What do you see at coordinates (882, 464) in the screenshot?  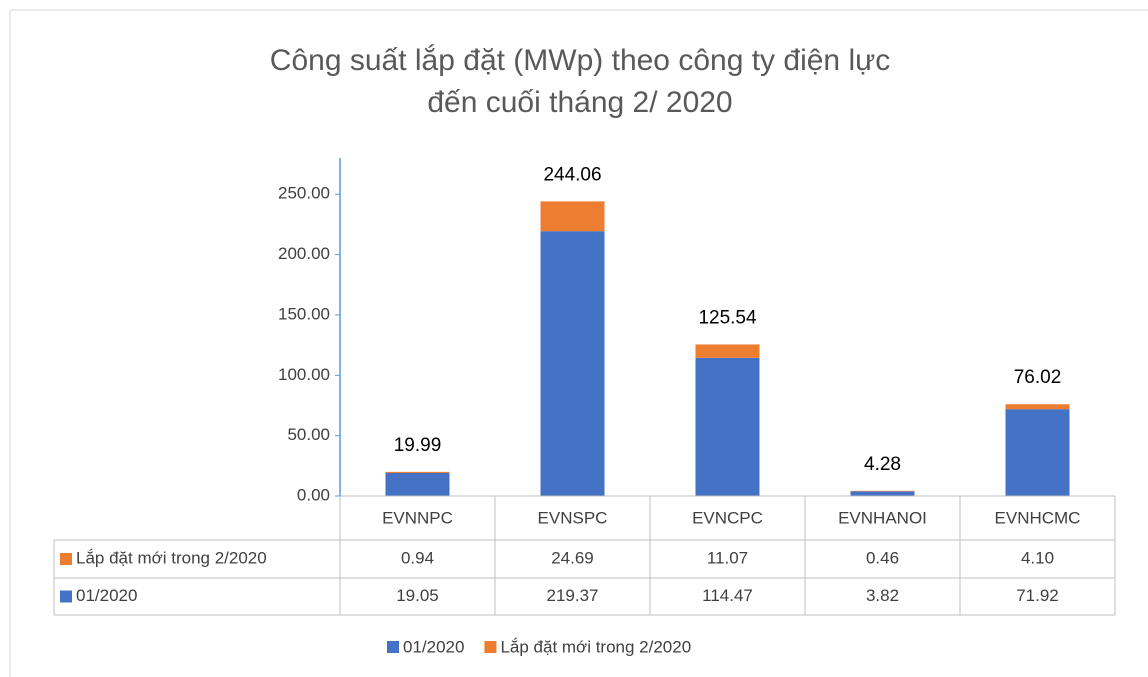 I see `total-label: 4.28` at bounding box center [882, 464].